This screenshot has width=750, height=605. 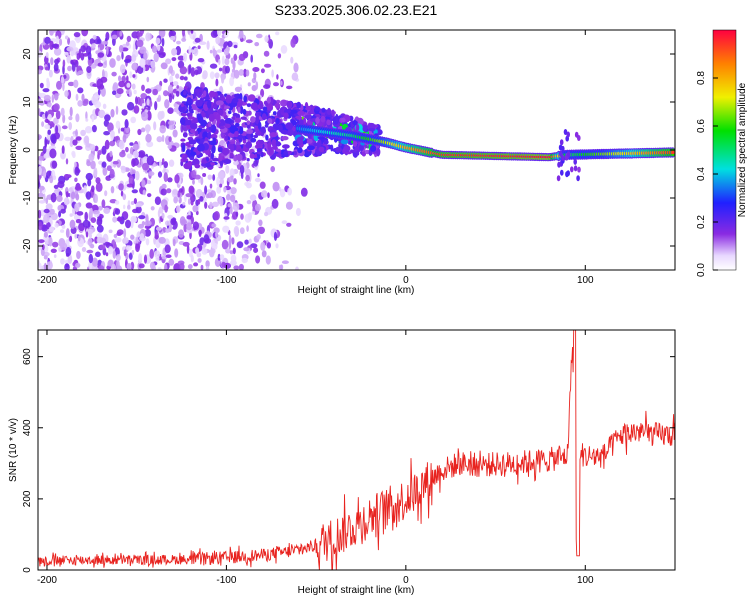 What do you see at coordinates (701, 174) in the screenshot?
I see `colorbar-tick-label: 0.4` at bounding box center [701, 174].